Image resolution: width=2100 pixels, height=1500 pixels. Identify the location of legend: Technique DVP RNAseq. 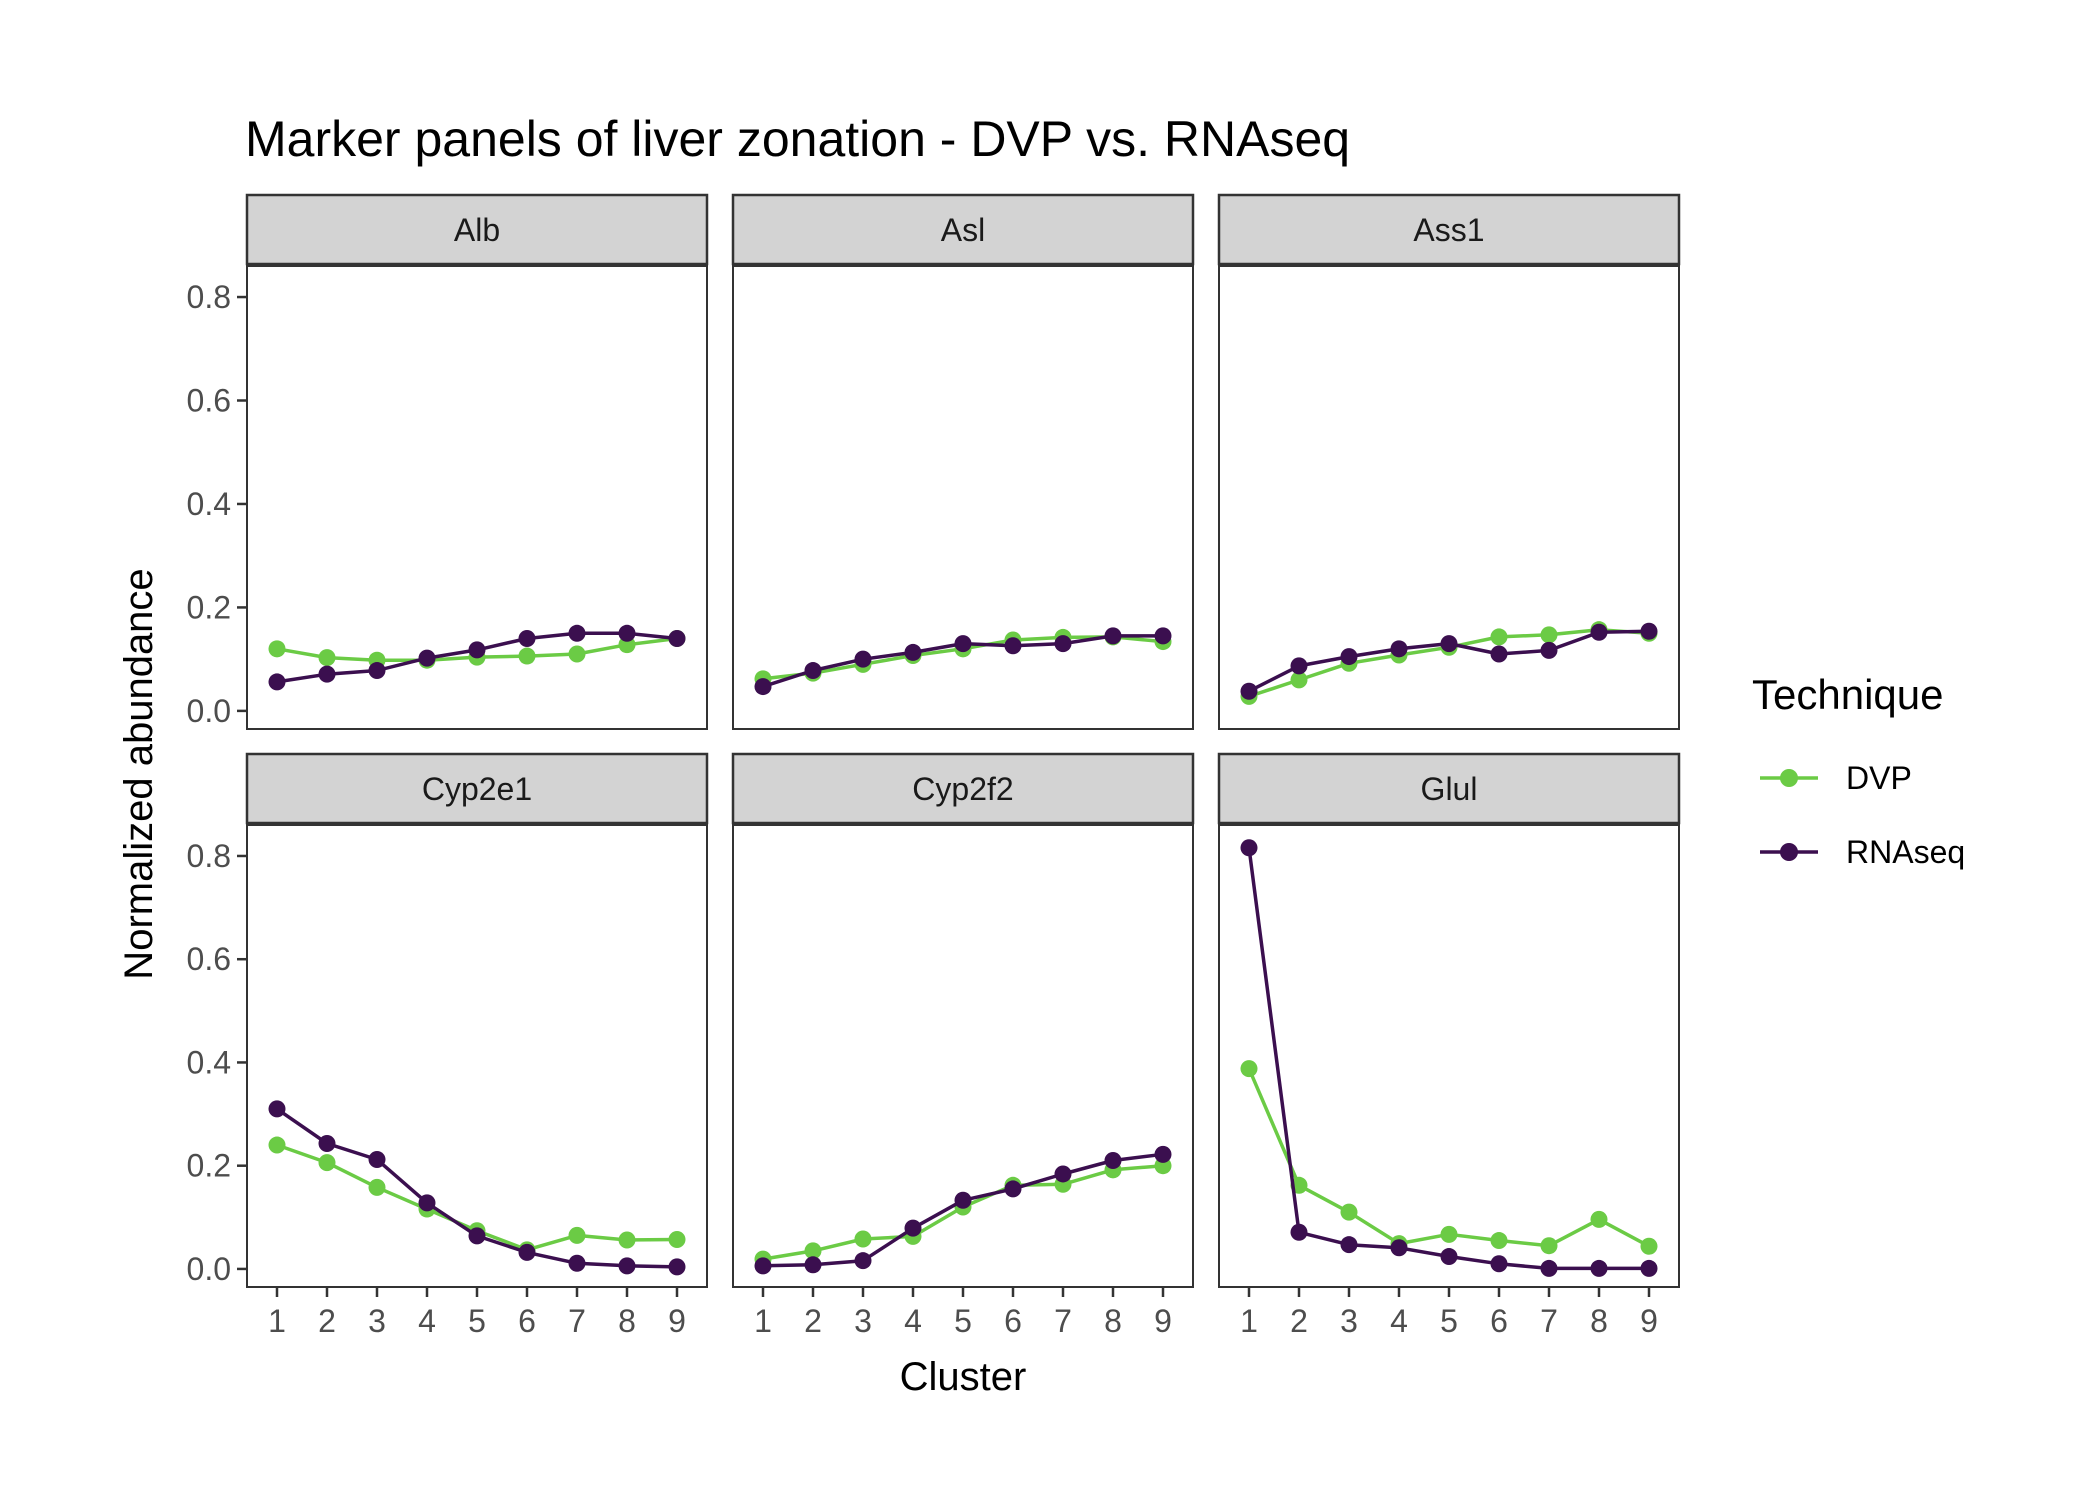
(1858, 770).